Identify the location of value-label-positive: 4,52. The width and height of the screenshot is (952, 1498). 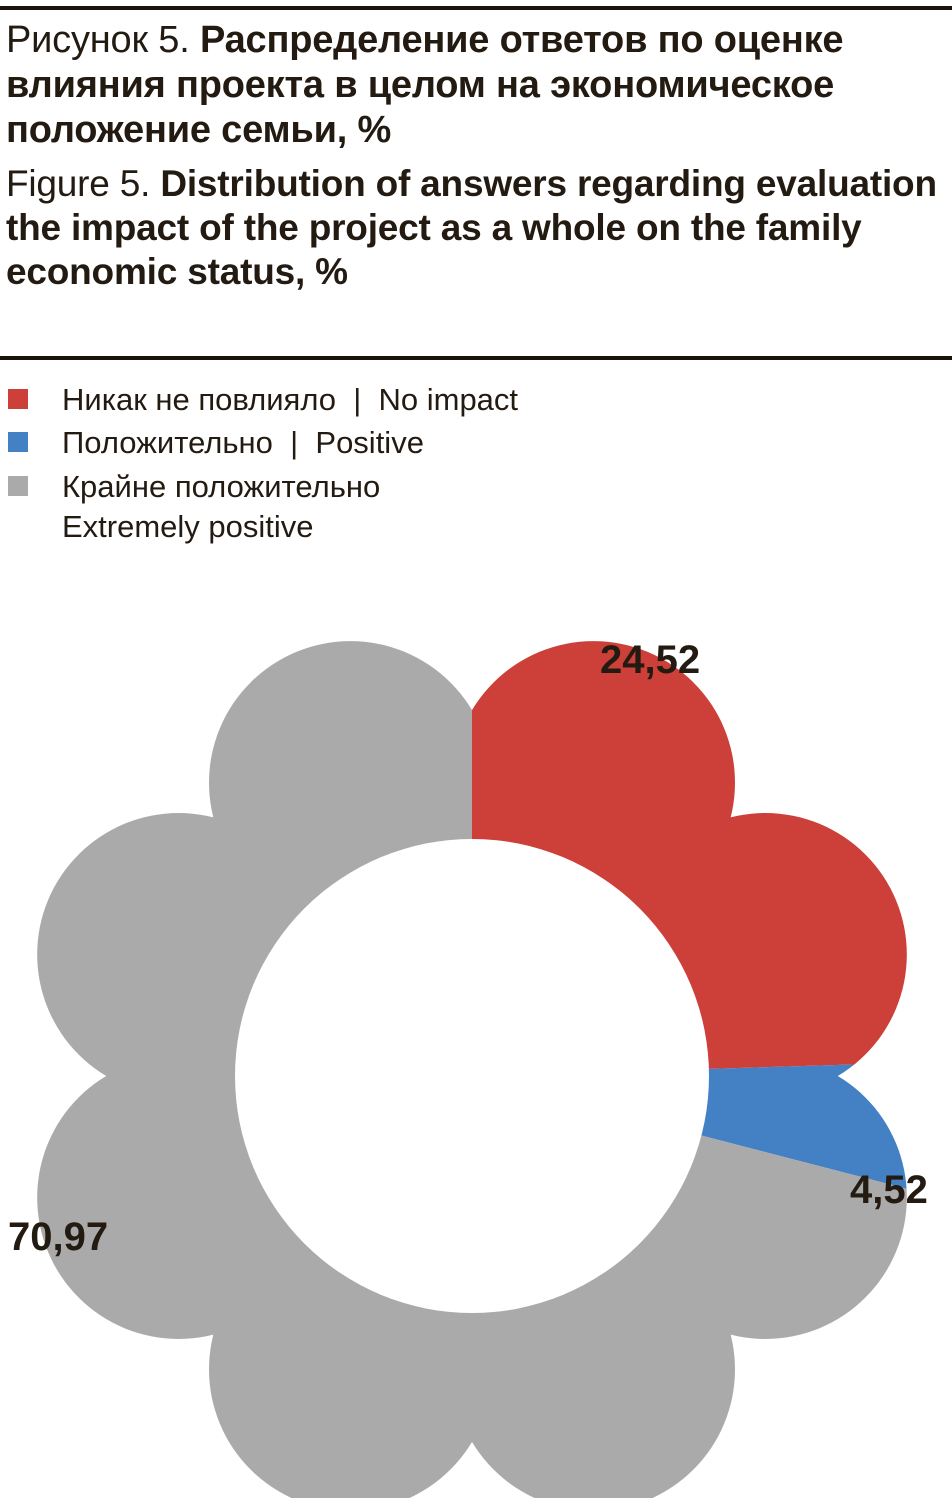
(889, 1190).